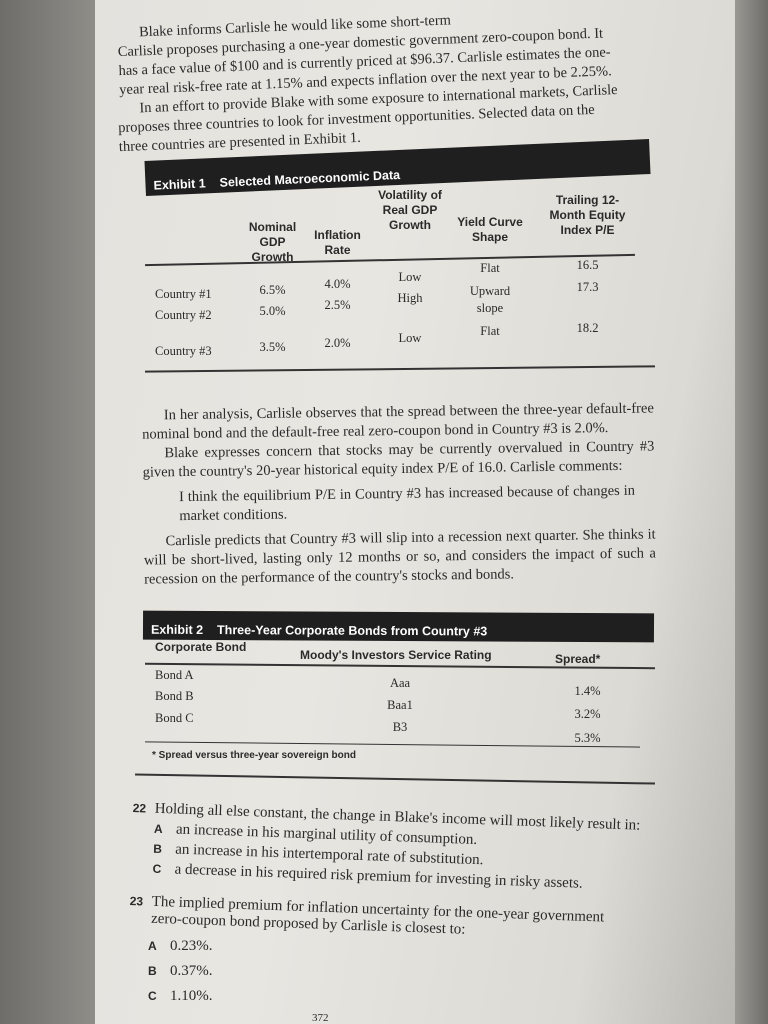 This screenshot has height=1024, width=768. Describe the element at coordinates (587, 691) in the screenshot. I see `table-cell: 1.4%` at that location.